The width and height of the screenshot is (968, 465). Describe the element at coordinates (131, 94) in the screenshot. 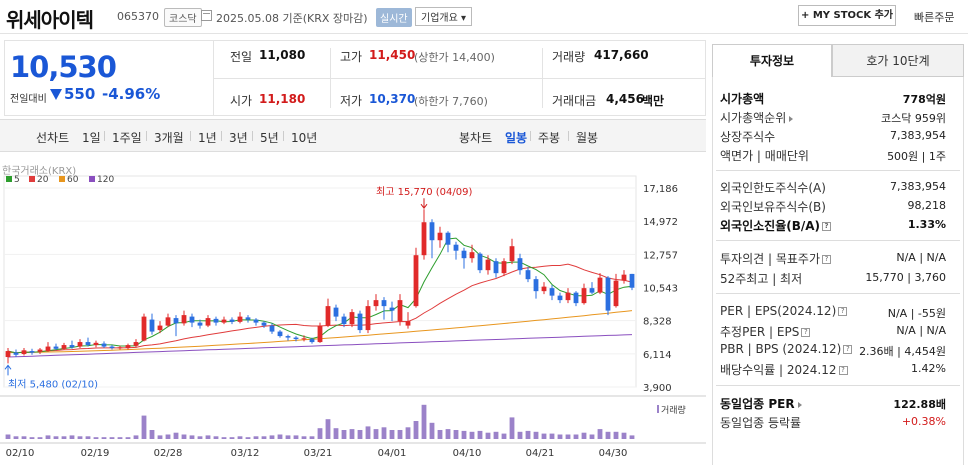

I see `change-percent: -4.96%` at that location.